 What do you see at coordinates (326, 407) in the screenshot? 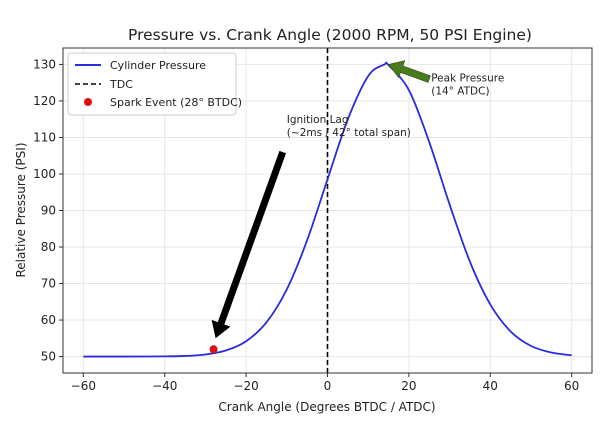
I see `x-axis-label: Crank Angle (Degrees BTDC / ATDC)` at bounding box center [326, 407].